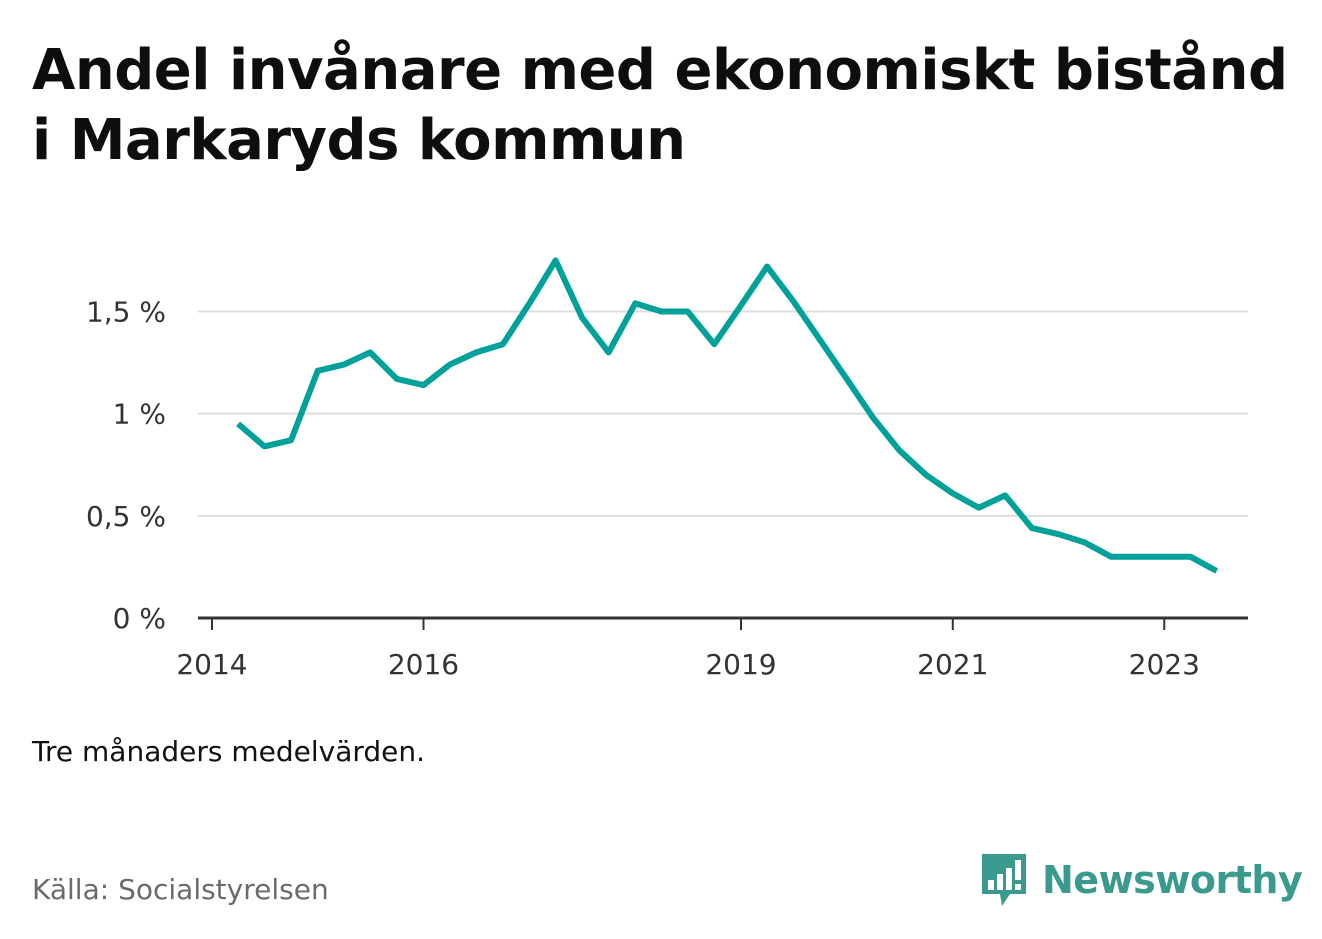  I want to click on brand-name: Newsworthy, so click(1172, 880).